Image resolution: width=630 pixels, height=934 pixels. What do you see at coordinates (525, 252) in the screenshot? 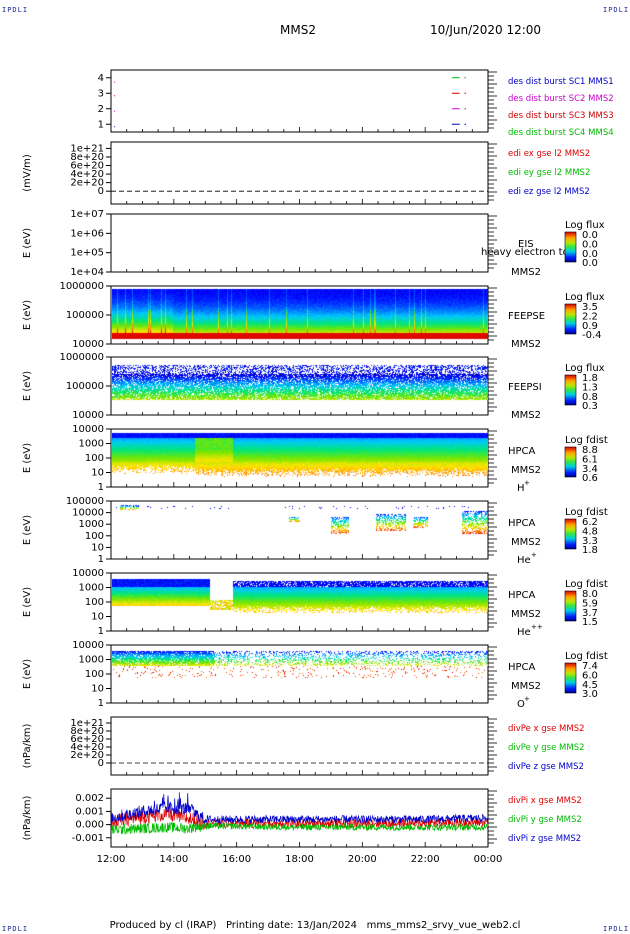
I see `overlap-label: heavy electron to` at bounding box center [525, 252].